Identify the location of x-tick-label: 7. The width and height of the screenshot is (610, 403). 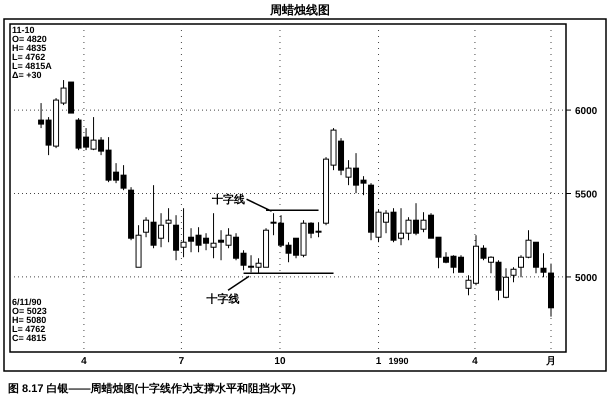
(181, 361).